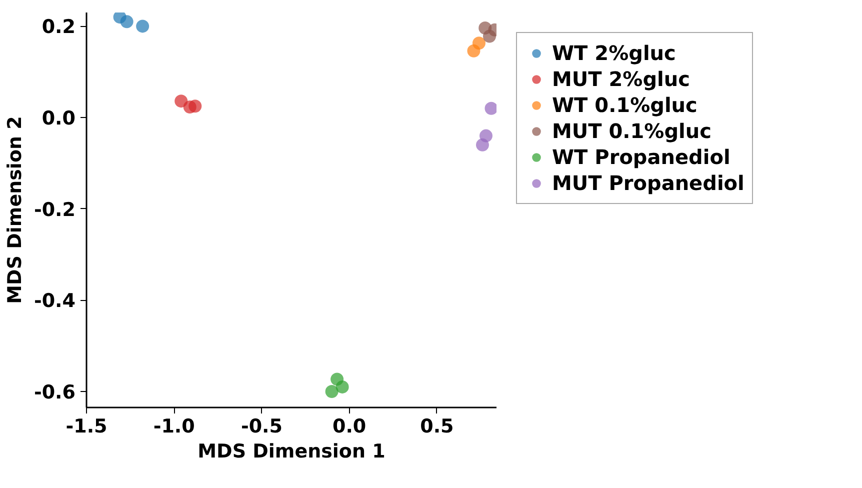  What do you see at coordinates (614, 53) in the screenshot?
I see `legend-label: WT 2%gluc` at bounding box center [614, 53].